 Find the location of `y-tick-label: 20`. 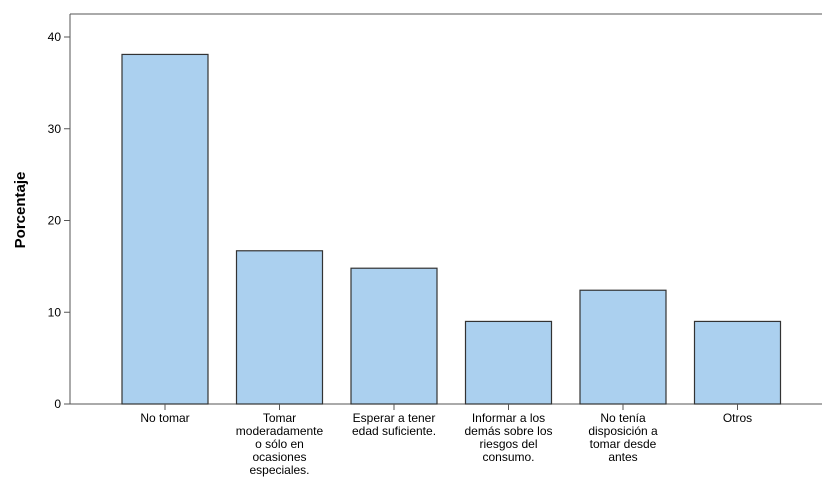

y-tick-label: 20 is located at coordinates (55, 221).